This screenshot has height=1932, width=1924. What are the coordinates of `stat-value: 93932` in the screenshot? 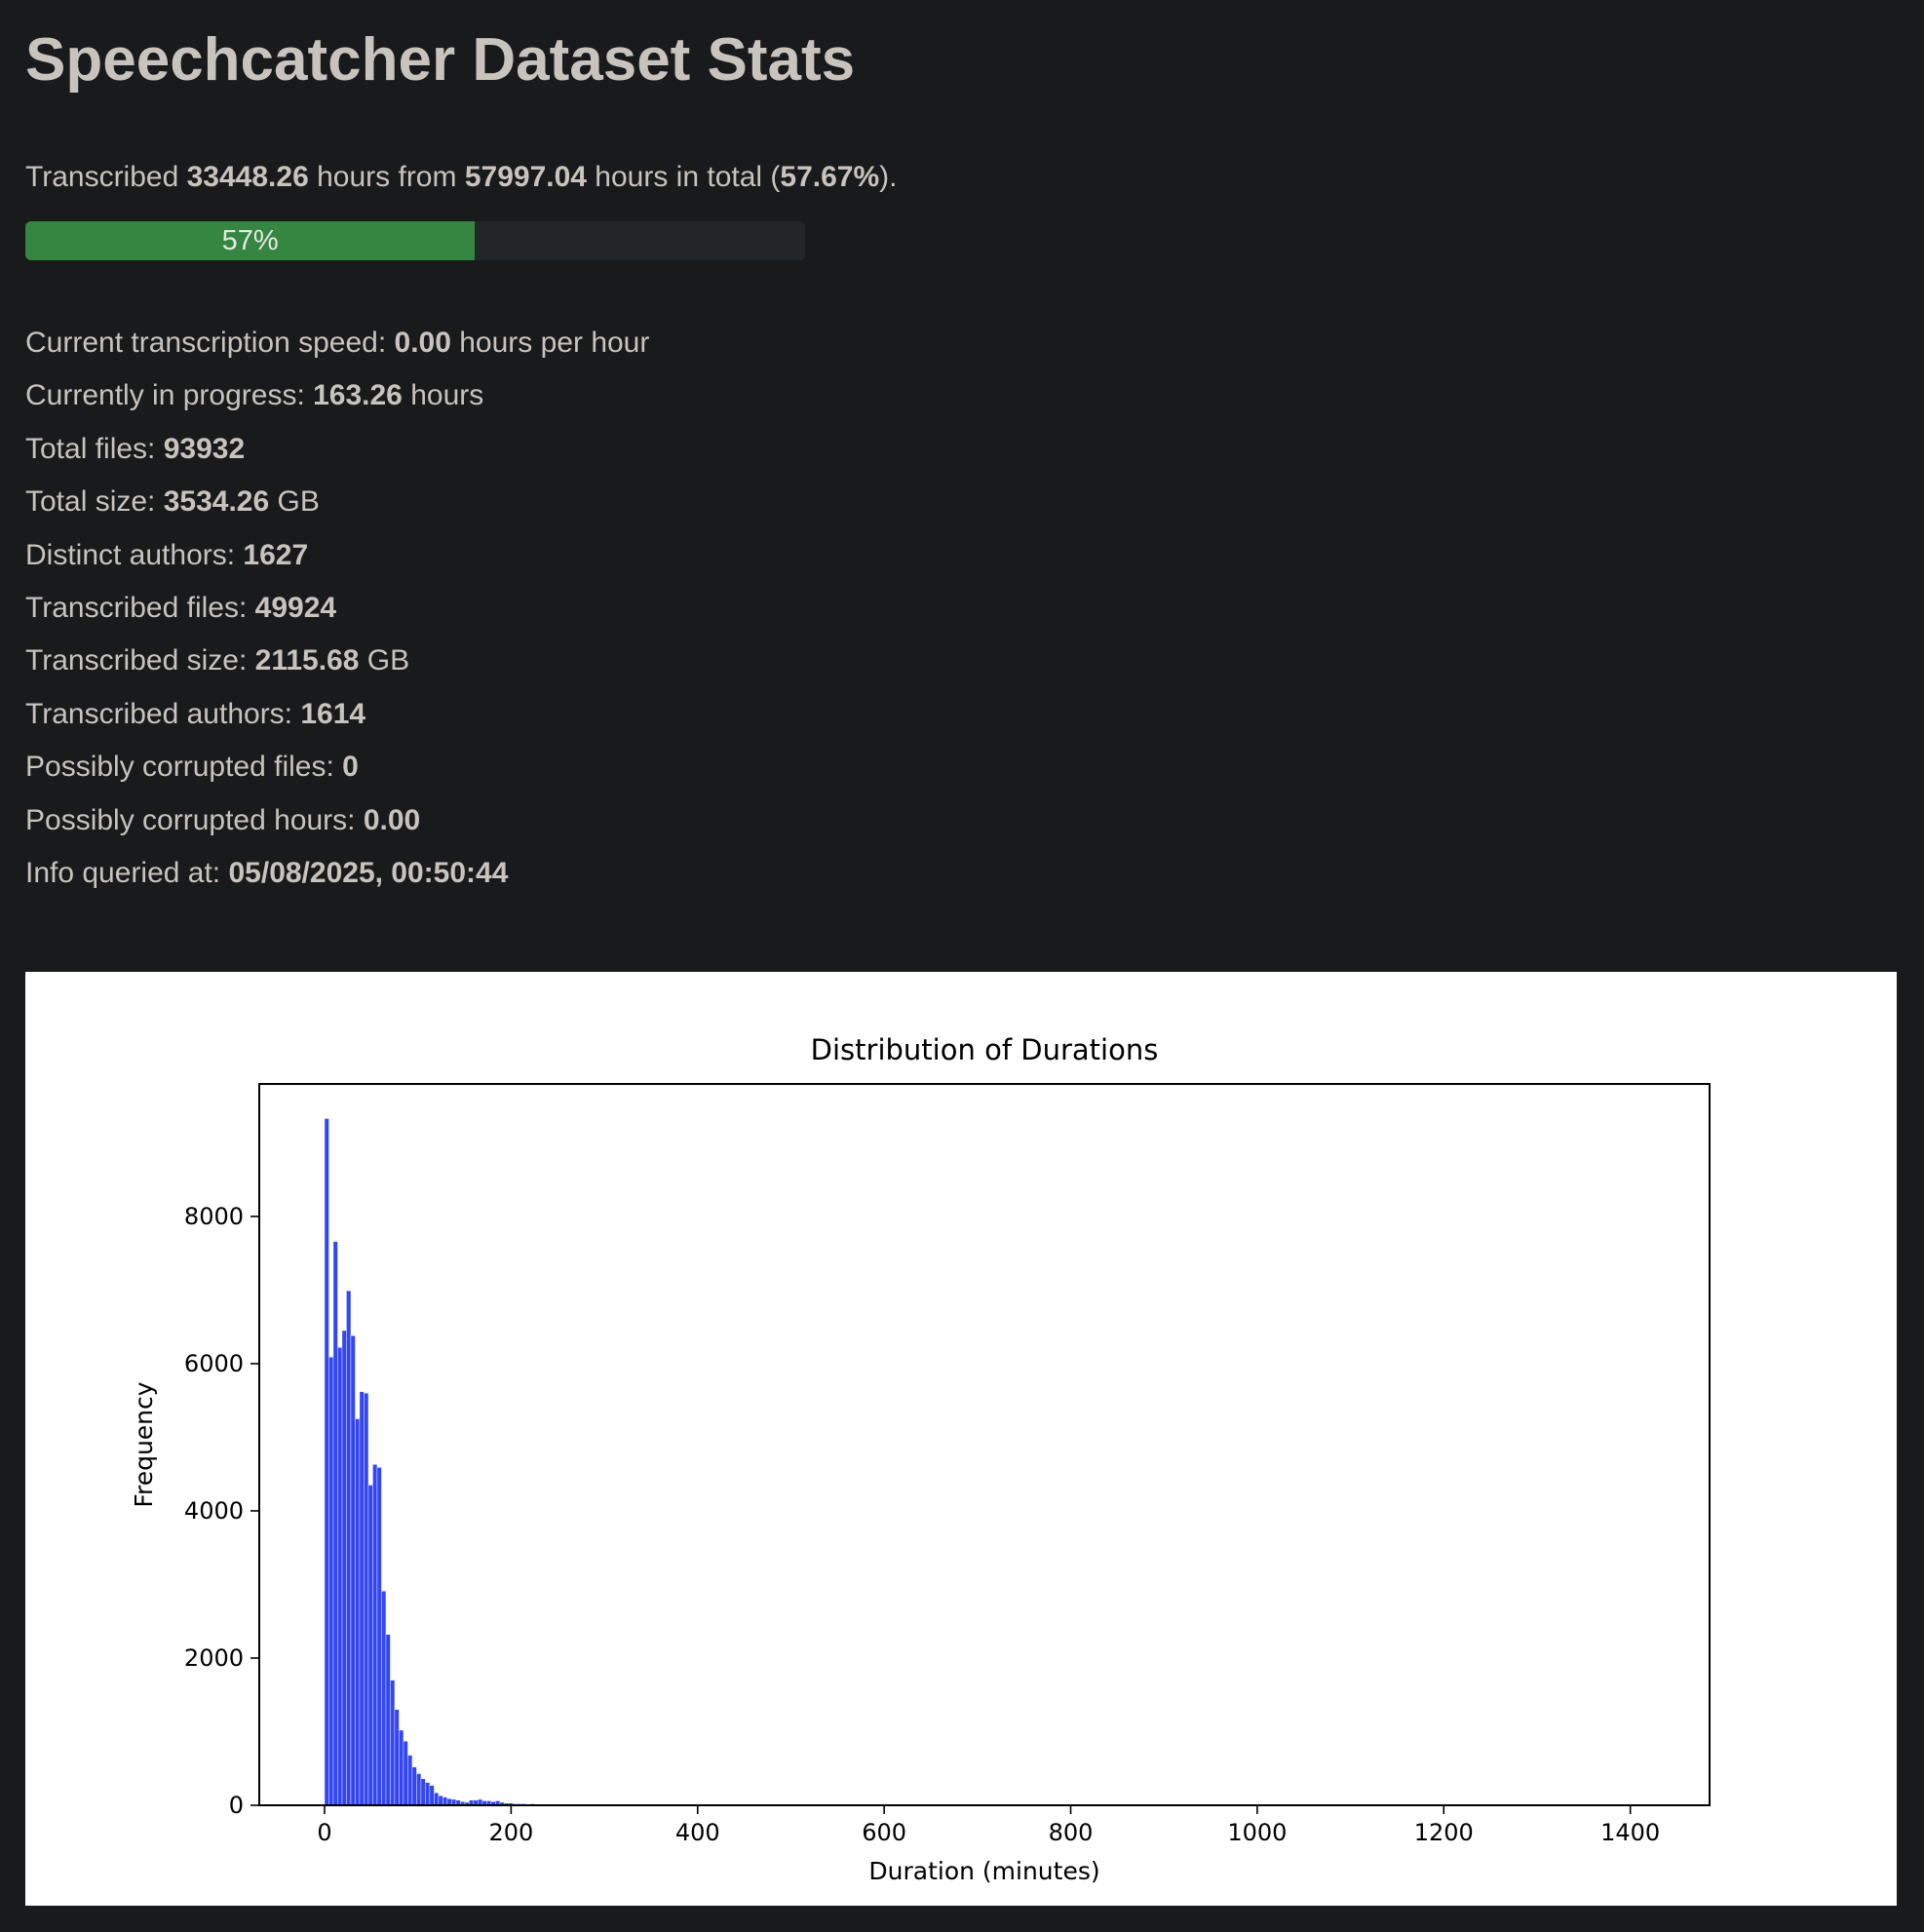 It's located at (204, 448).